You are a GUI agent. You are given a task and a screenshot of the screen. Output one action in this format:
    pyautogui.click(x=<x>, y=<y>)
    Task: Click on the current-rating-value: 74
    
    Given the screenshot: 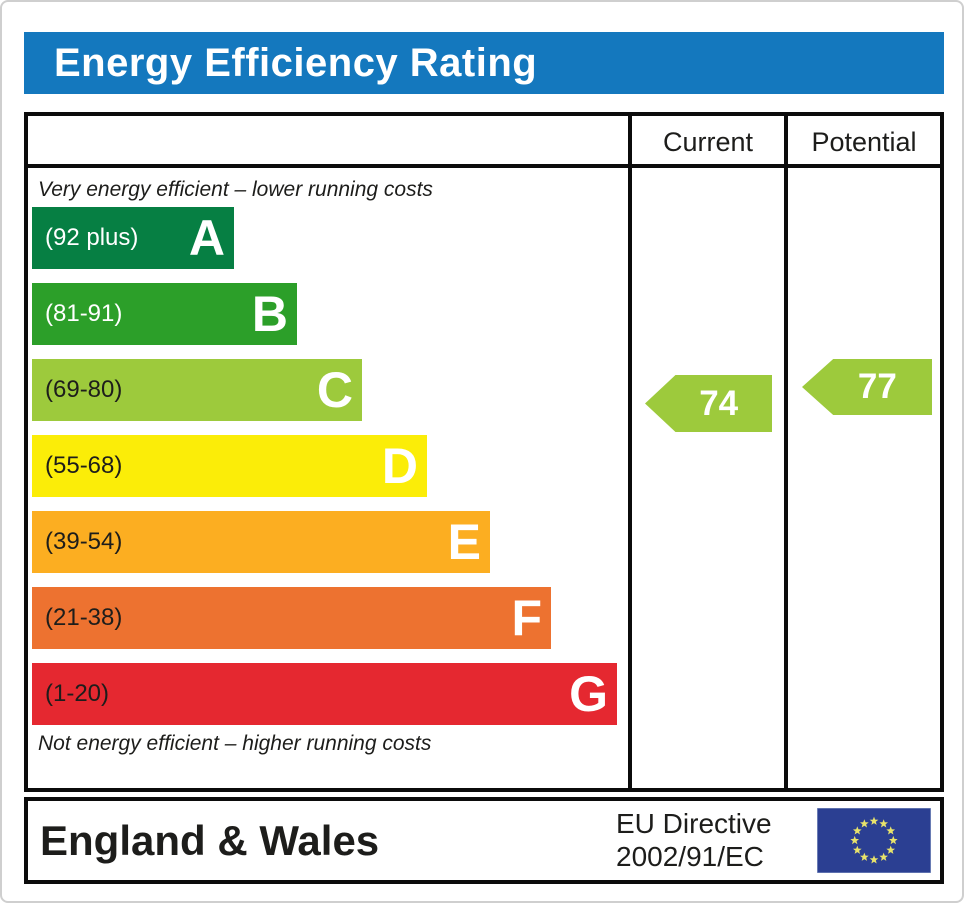 What is the action you would take?
    pyautogui.click(x=719, y=403)
    